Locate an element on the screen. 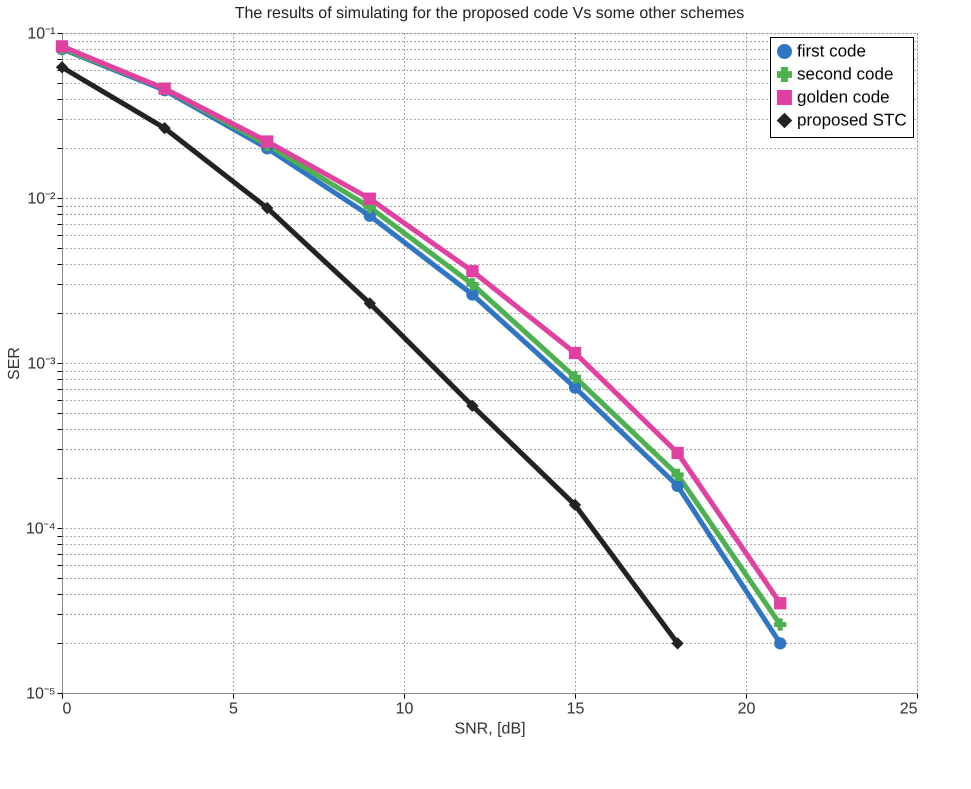  y-axis-title: SER is located at coordinates (14, 363).